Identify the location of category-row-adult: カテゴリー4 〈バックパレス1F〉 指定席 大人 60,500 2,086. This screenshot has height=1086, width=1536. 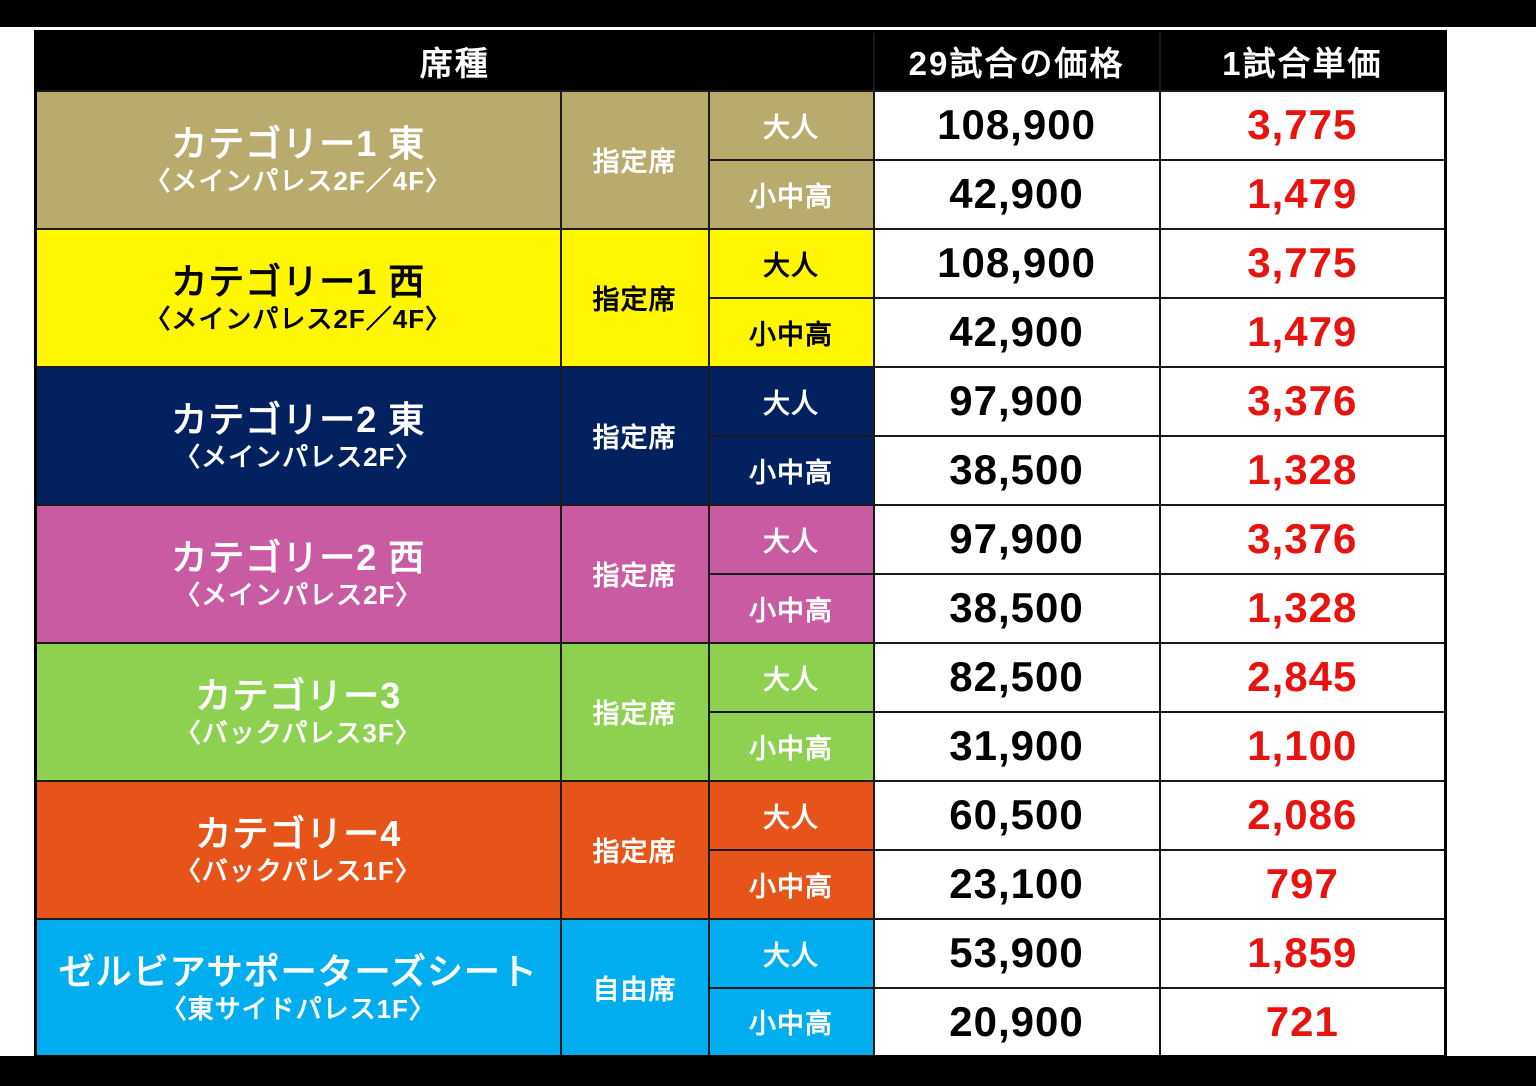
(740, 849).